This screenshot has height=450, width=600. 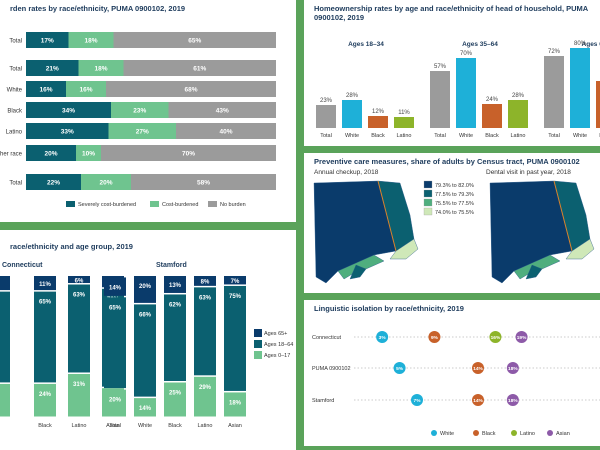 I want to click on dot-value-label: 9%, so click(x=435, y=338).